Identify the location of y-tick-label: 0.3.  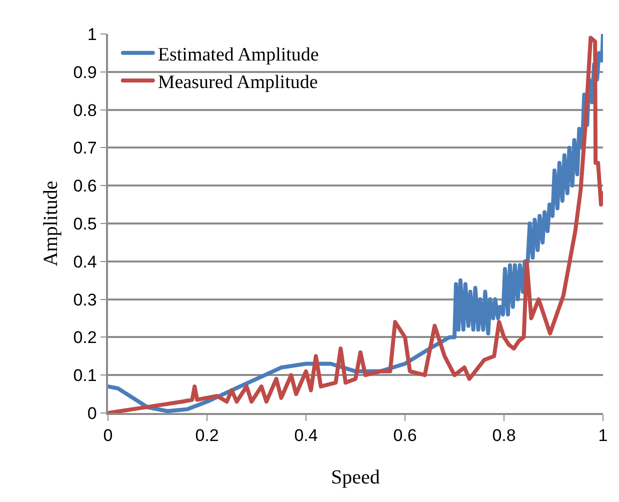
(85, 300).